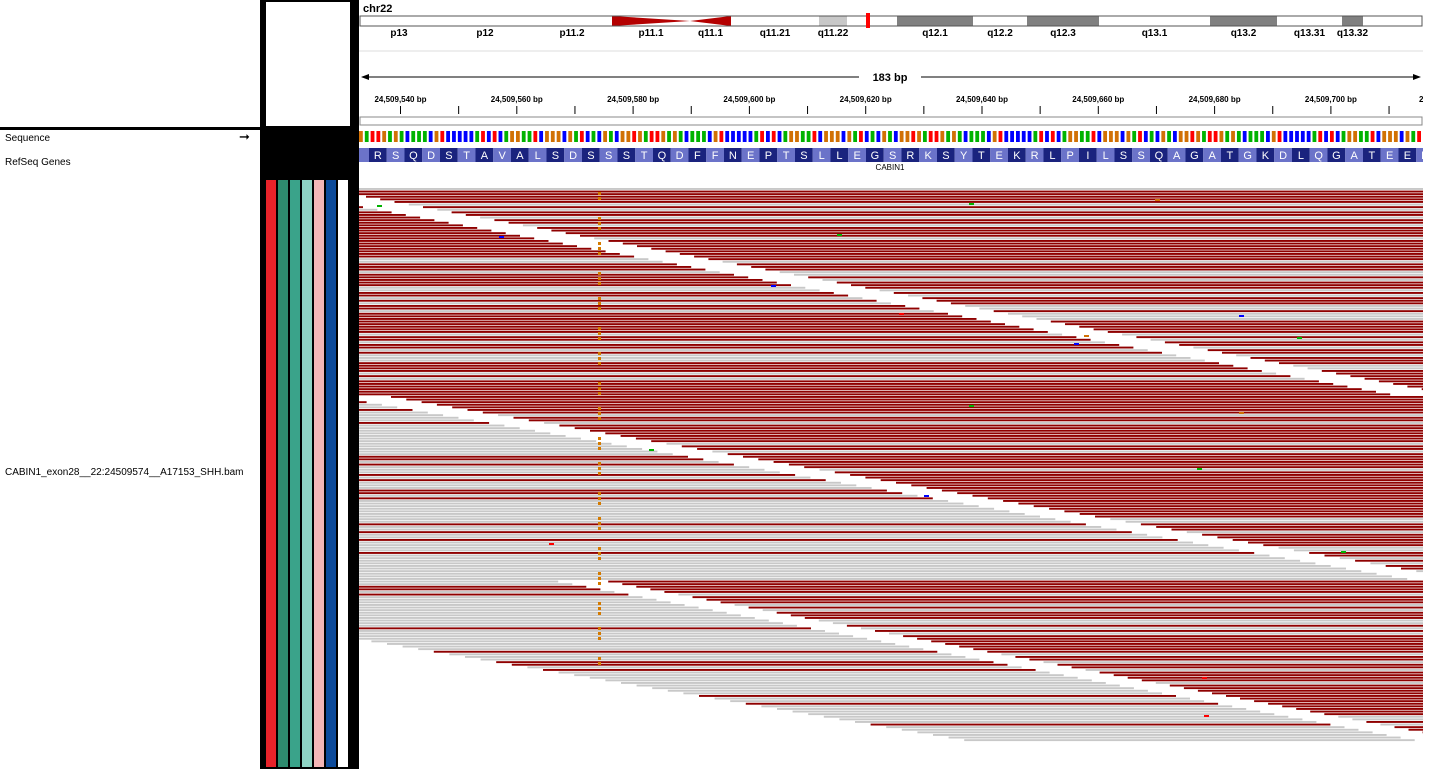 This screenshot has height=774, width=1440. I want to click on ideogram-band-label: p13, so click(399, 33).